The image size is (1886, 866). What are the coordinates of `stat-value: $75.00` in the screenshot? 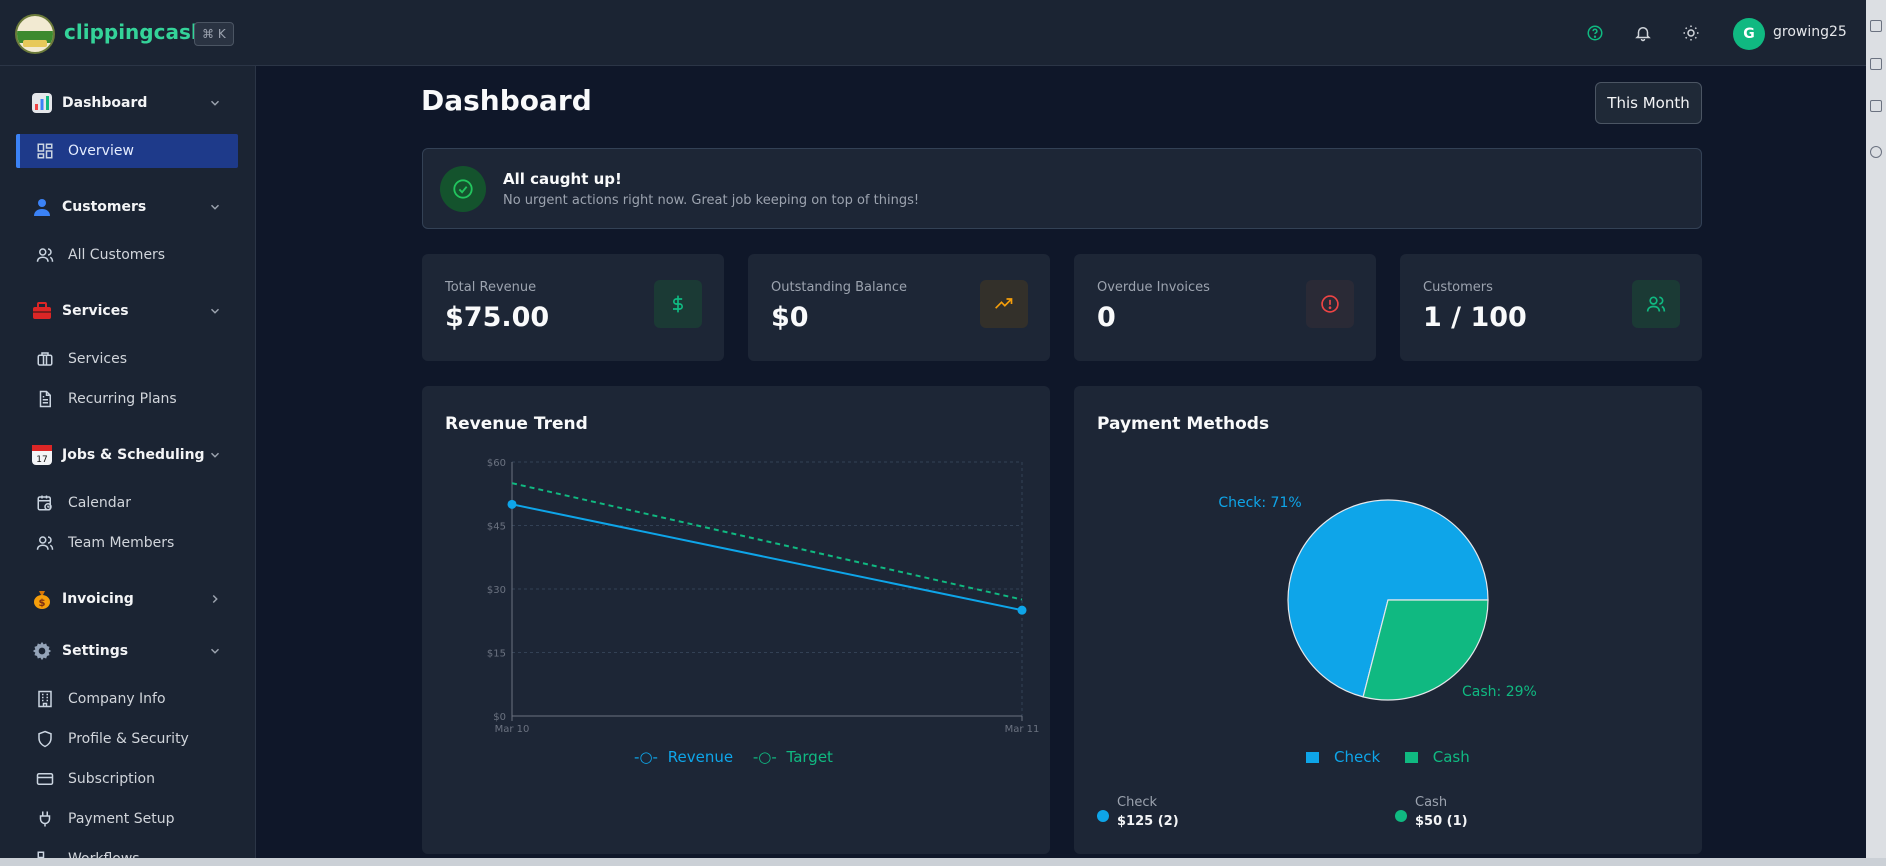 It's located at (497, 317).